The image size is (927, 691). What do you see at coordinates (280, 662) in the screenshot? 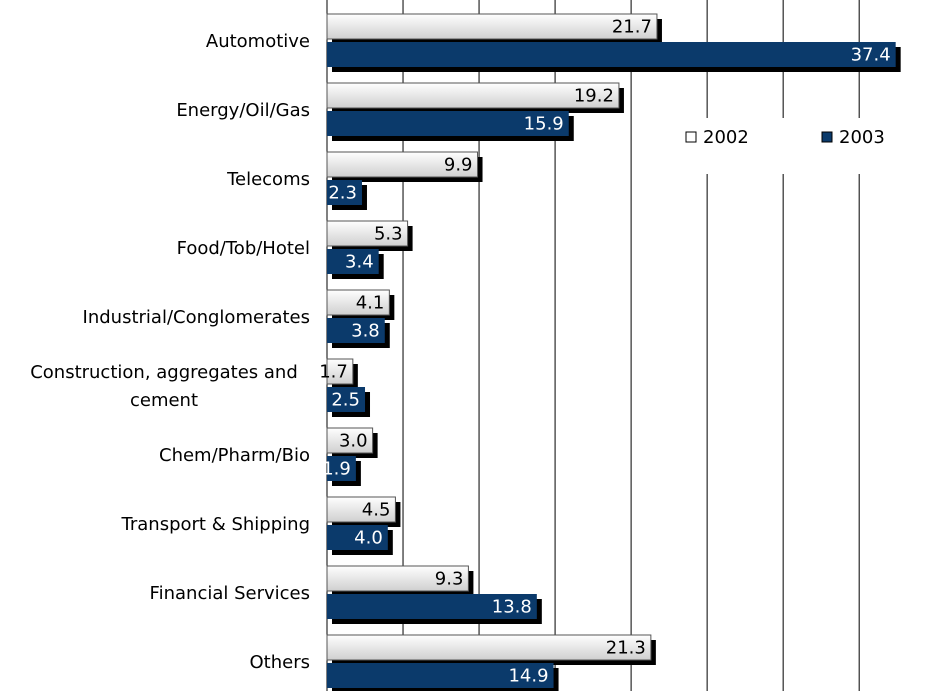
I see `y-tick-label-text: Others` at bounding box center [280, 662].